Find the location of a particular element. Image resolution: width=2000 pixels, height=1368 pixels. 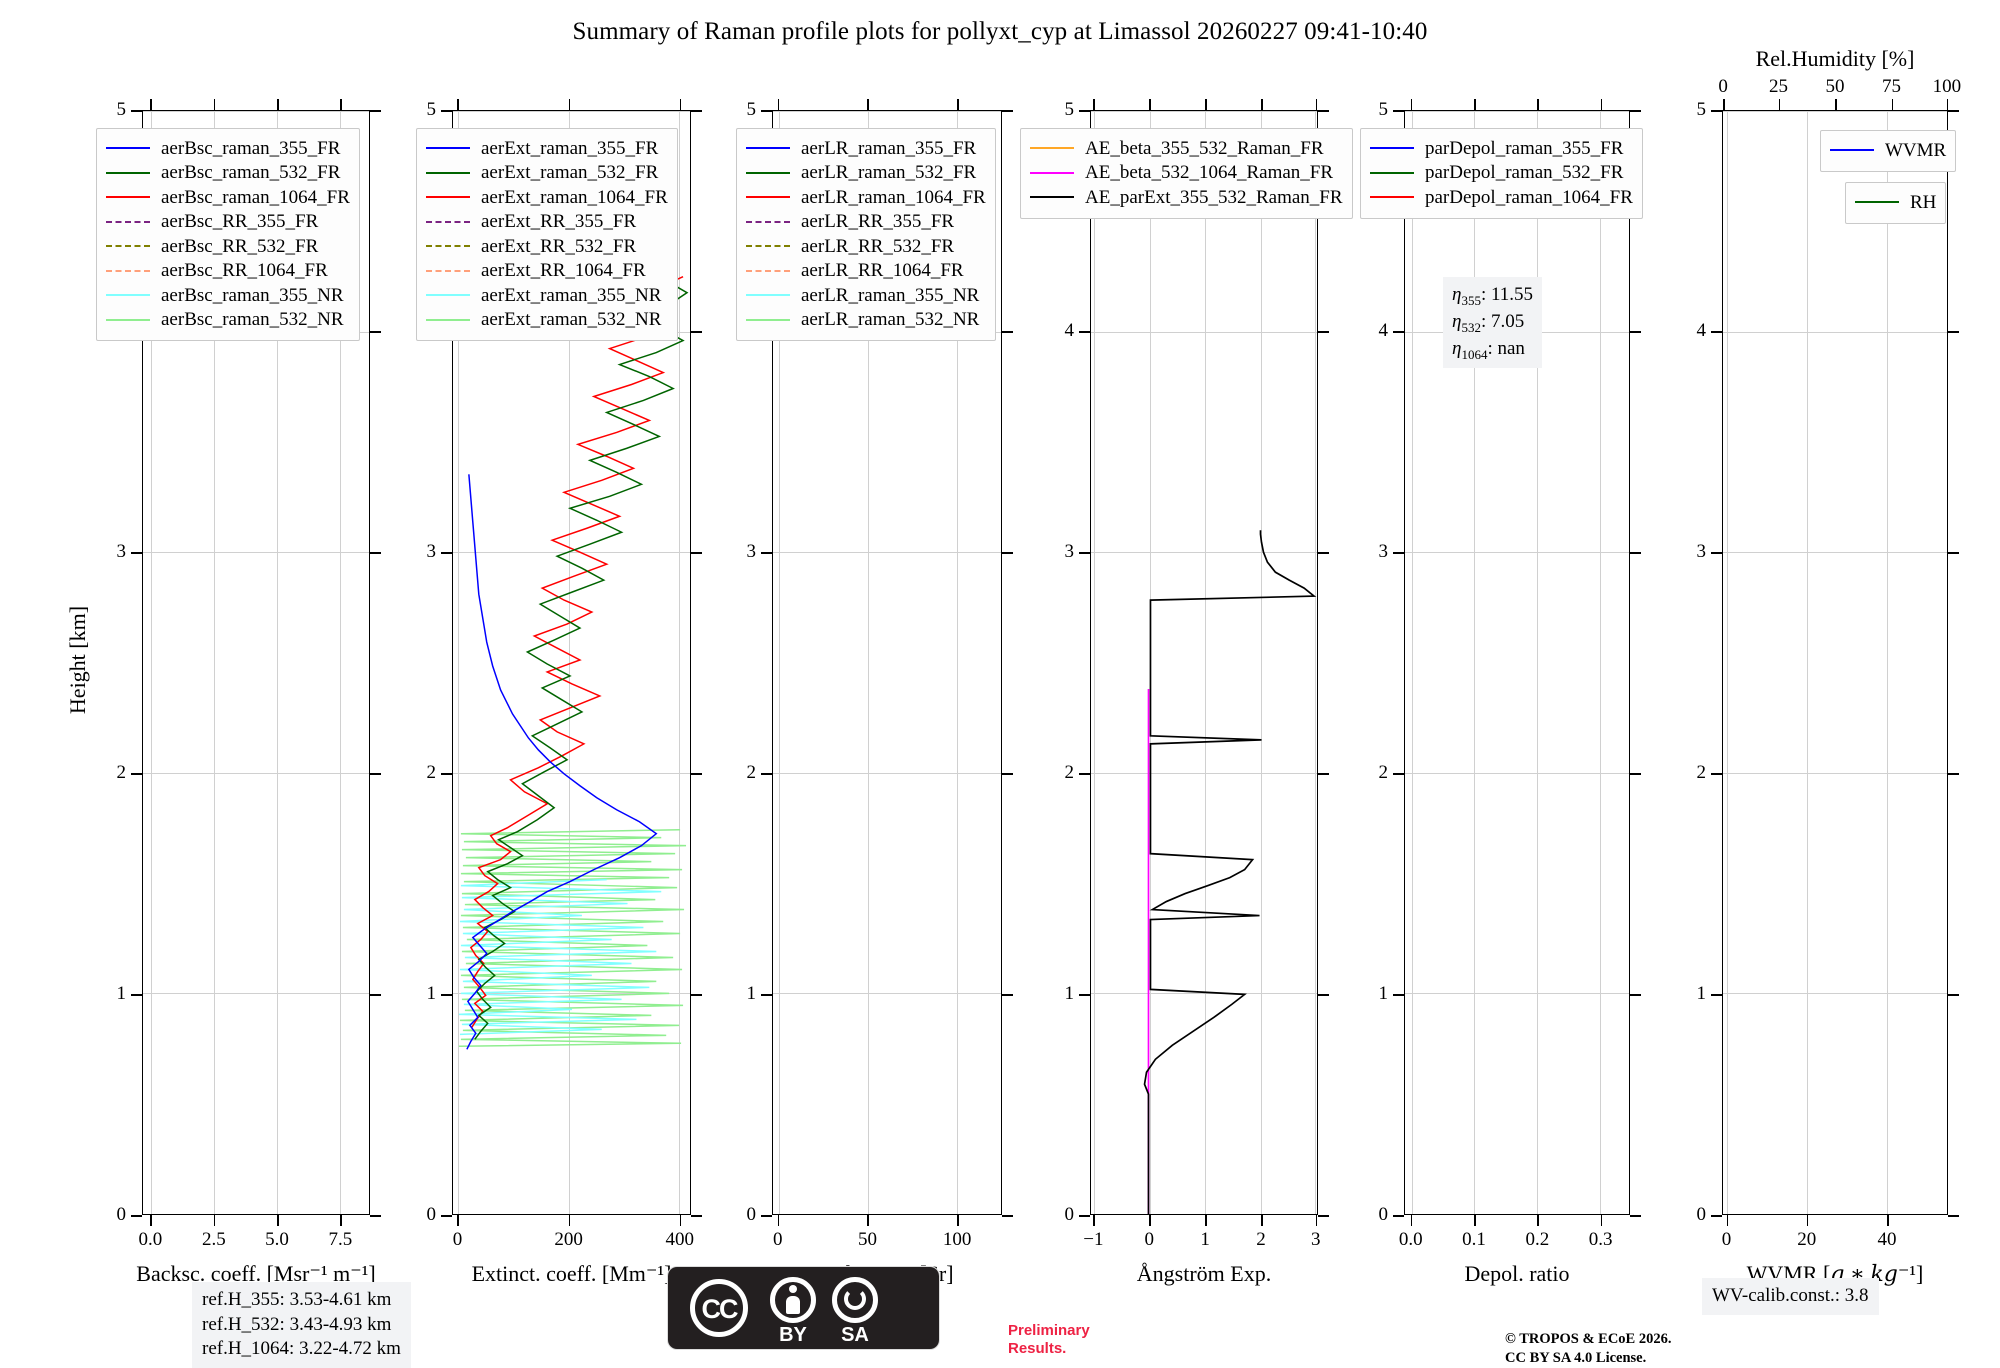

eta-1064-symbol: η is located at coordinates (1457, 348).